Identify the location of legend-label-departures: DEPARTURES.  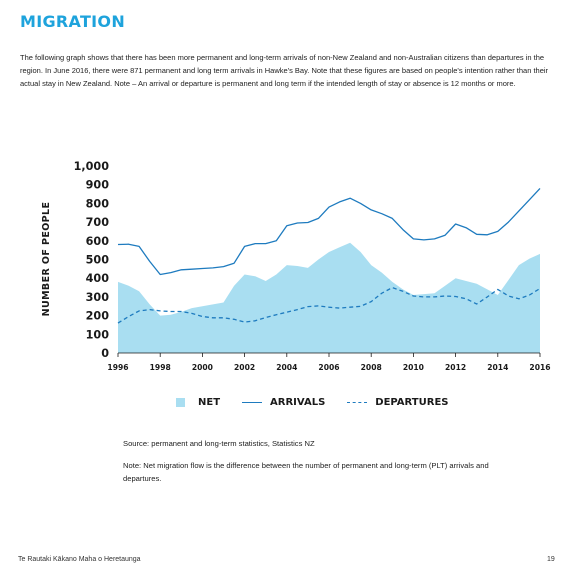
(412, 402).